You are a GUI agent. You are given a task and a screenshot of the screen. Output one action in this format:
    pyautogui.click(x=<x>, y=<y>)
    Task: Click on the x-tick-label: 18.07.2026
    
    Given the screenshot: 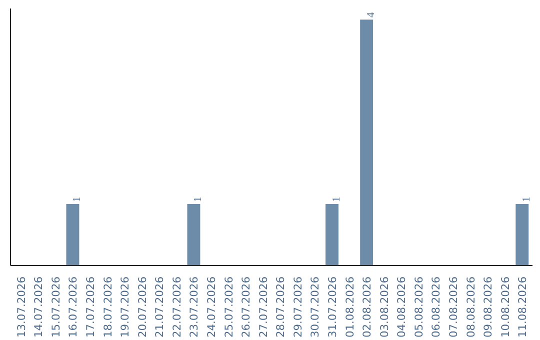 What is the action you would take?
    pyautogui.click(x=107, y=307)
    